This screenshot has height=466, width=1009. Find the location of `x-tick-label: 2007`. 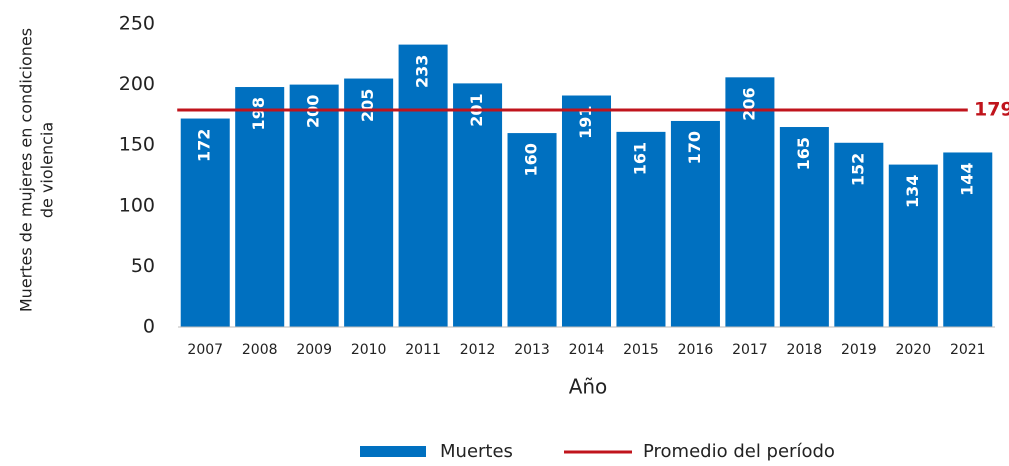

x-tick-label: 2007 is located at coordinates (205, 350).